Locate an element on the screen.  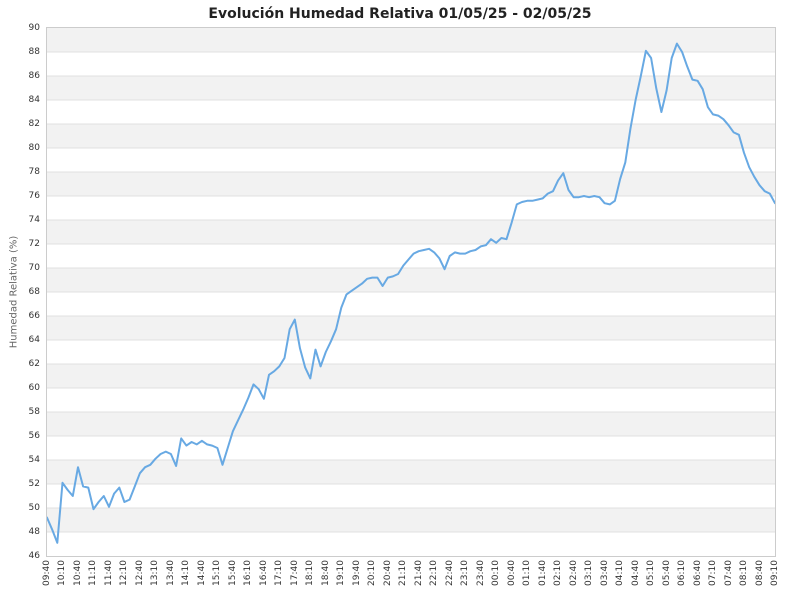
x-tick-label: 09:40 is located at coordinates (47, 573).